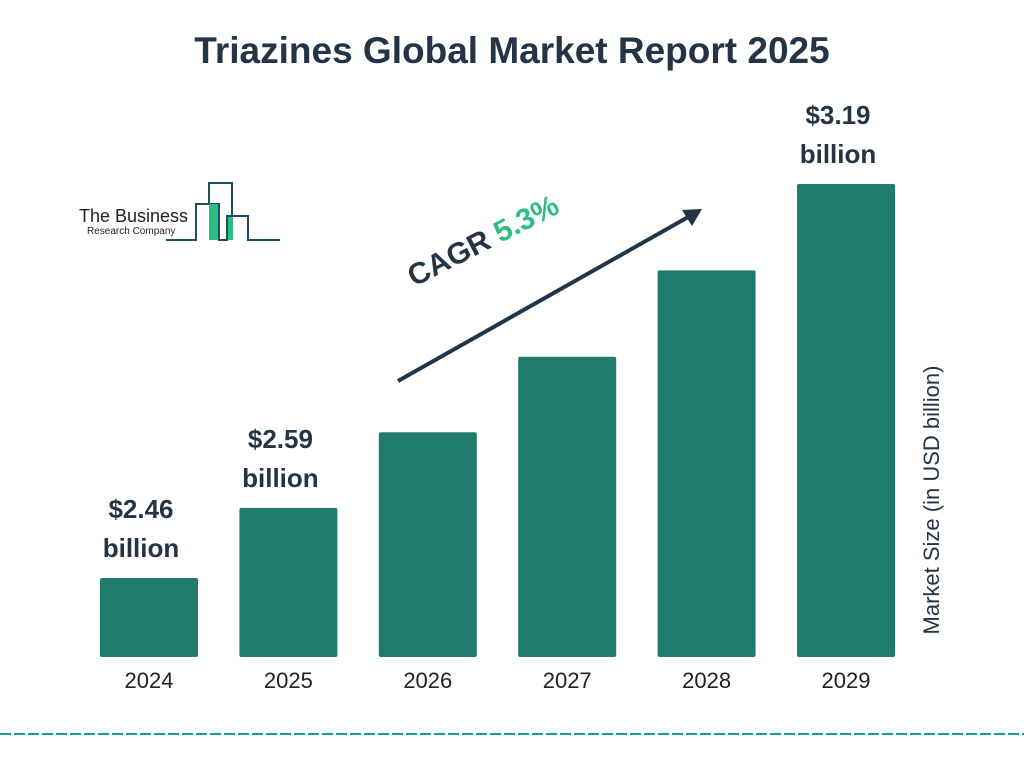 The width and height of the screenshot is (1024, 768). Describe the element at coordinates (846, 420) in the screenshot. I see `bar-2029` at that location.